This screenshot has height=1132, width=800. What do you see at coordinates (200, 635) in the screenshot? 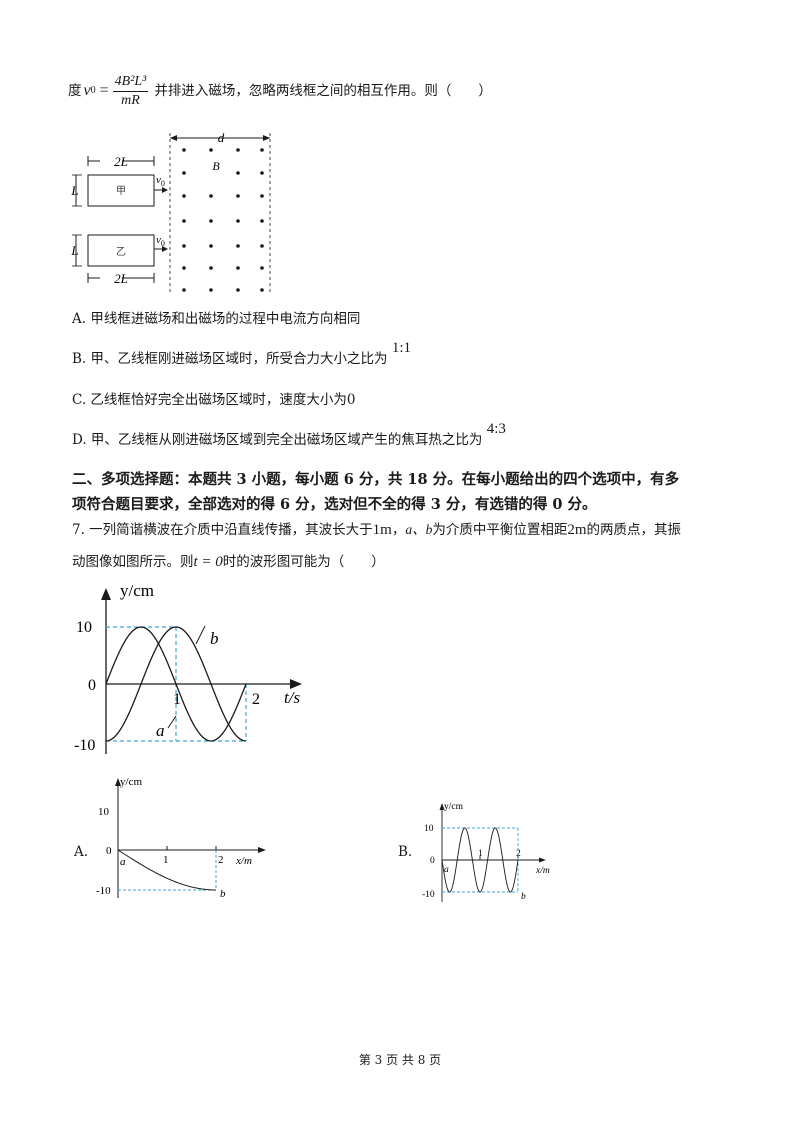
I see `curve-b-leader` at bounding box center [200, 635].